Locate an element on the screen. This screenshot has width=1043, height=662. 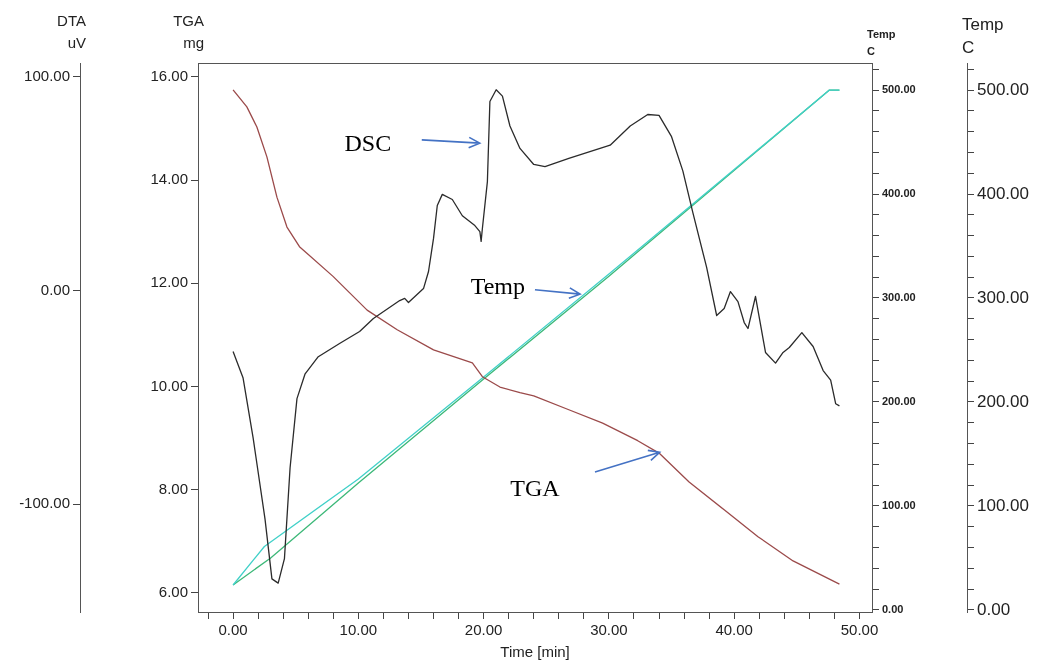
y2-tick-label: 0.00 is located at coordinates (893, 608).